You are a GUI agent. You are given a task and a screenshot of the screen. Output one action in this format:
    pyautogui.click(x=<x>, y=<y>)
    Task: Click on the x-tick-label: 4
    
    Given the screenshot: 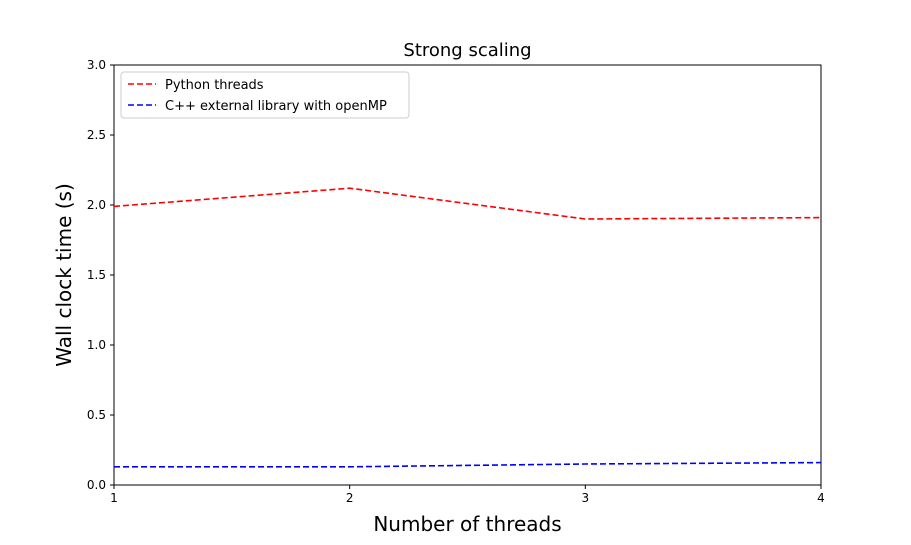 What is the action you would take?
    pyautogui.click(x=821, y=498)
    